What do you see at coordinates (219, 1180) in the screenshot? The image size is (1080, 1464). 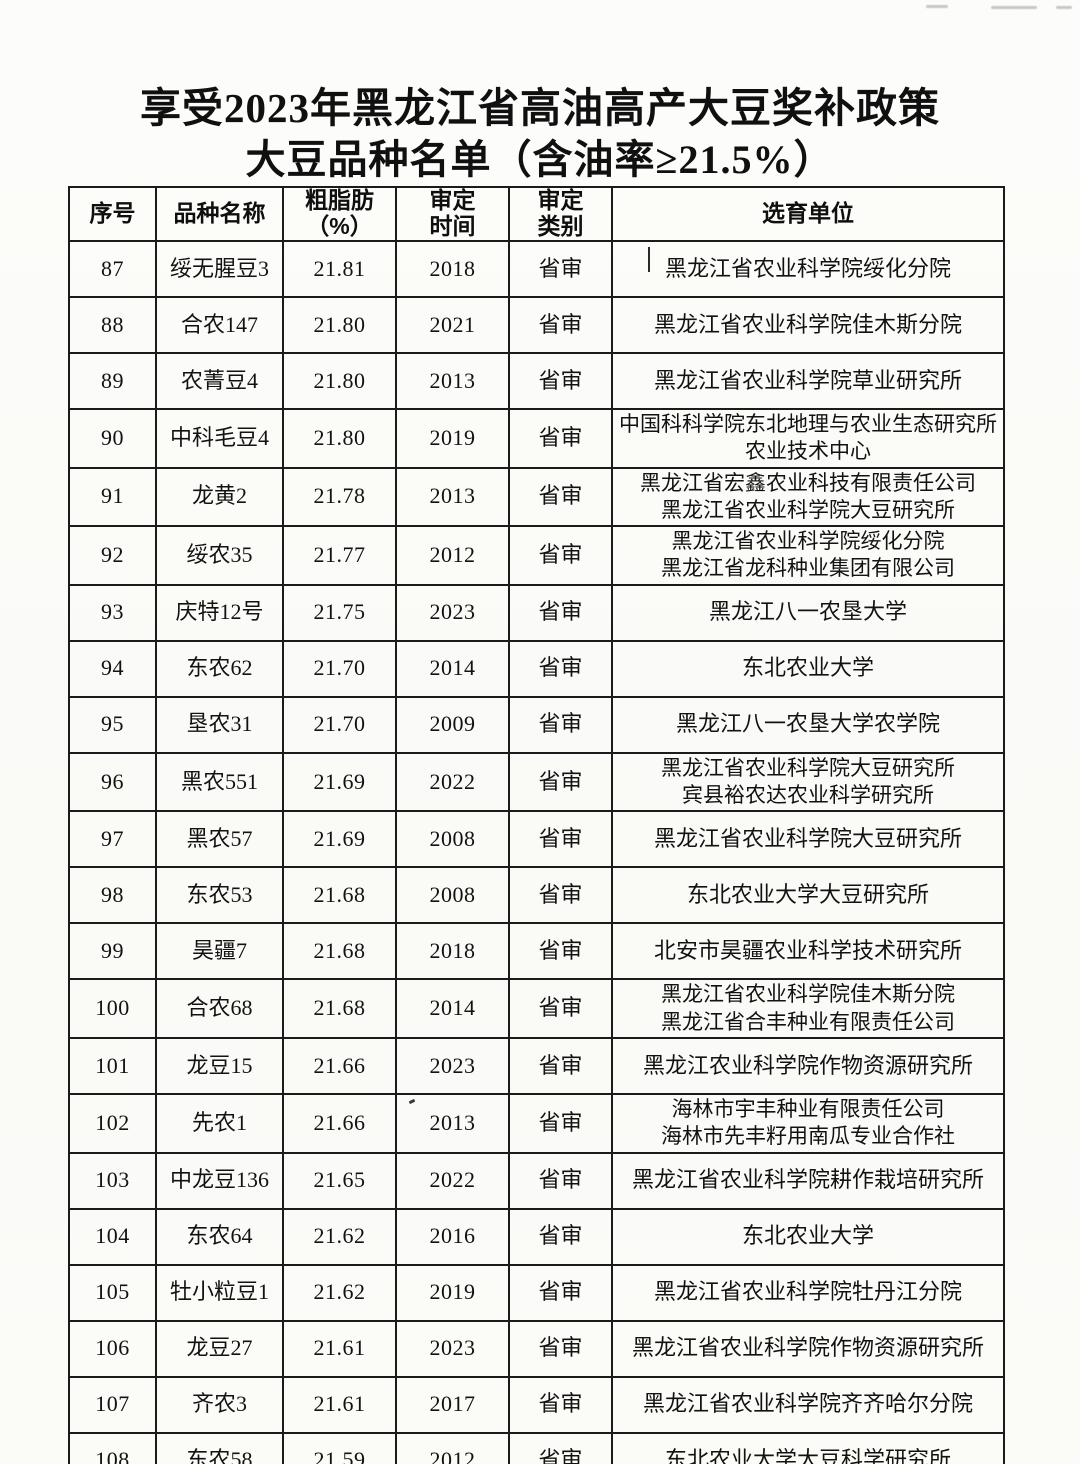 I see `cell-variety-name: 中龙豆136` at bounding box center [219, 1180].